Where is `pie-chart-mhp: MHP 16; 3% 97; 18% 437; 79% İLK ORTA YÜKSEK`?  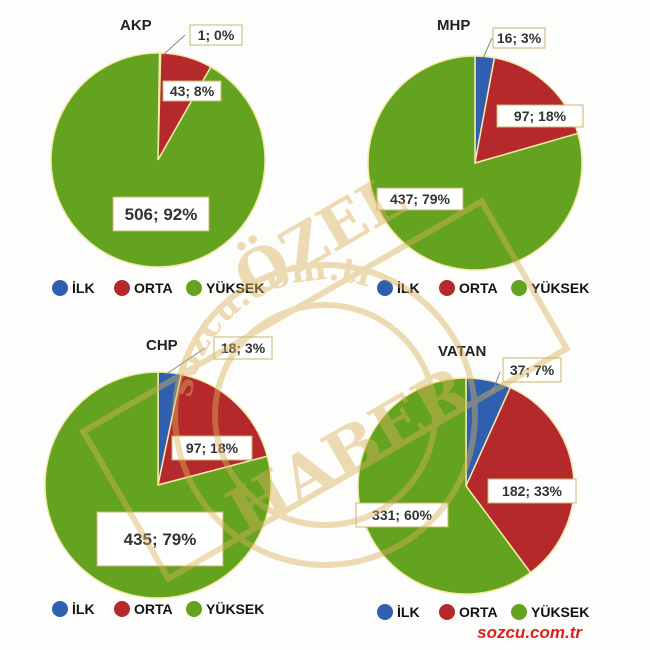 pie-chart-mhp: MHP 16; 3% 97; 18% 437; 79% İLK ORTA YÜKSEK is located at coordinates (478, 156).